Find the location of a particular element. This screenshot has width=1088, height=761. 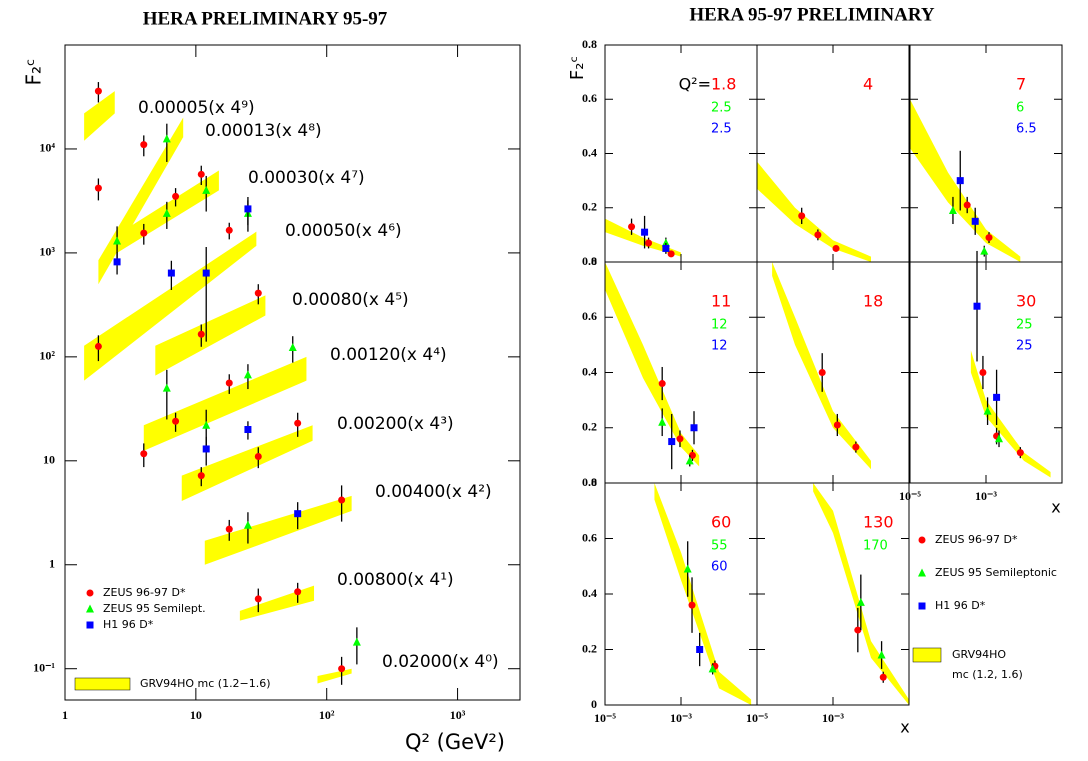

annotation: 0.02000(x 4⁰) is located at coordinates (440, 662).